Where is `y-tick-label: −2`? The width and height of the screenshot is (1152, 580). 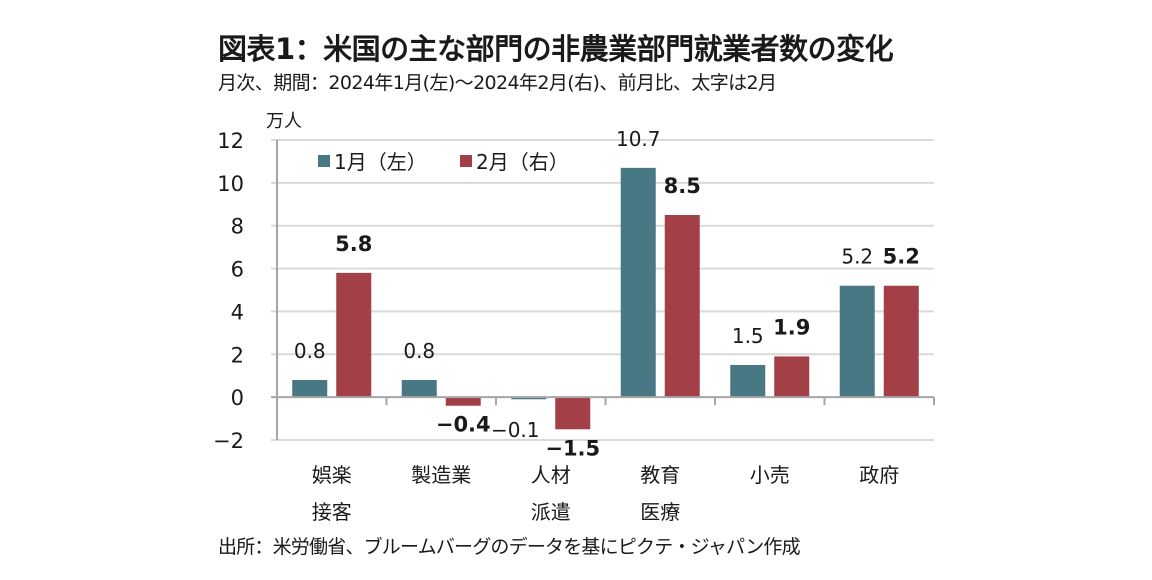 y-tick-label: −2 is located at coordinates (228, 441).